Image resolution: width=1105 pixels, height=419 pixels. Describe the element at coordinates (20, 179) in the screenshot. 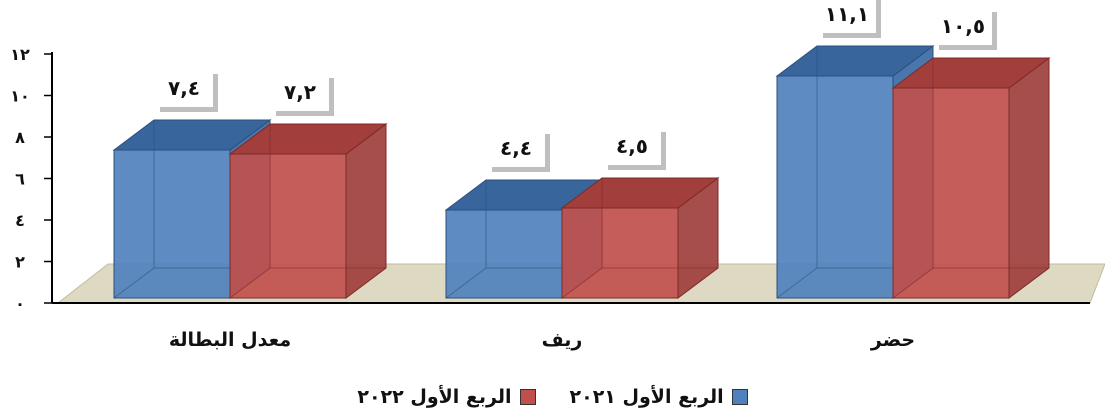

I see `y-tick-label: ٦` at that location.